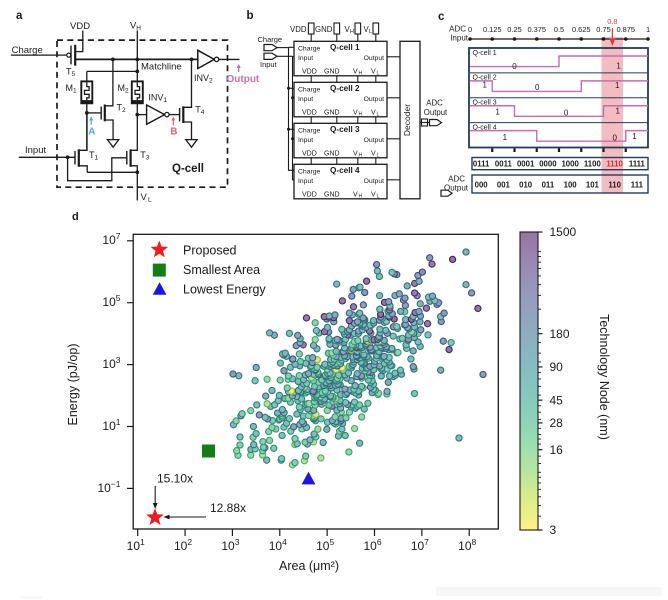 The image size is (668, 600). Describe the element at coordinates (309, 566) in the screenshot. I see `svg-text: Area (μm²)` at that location.